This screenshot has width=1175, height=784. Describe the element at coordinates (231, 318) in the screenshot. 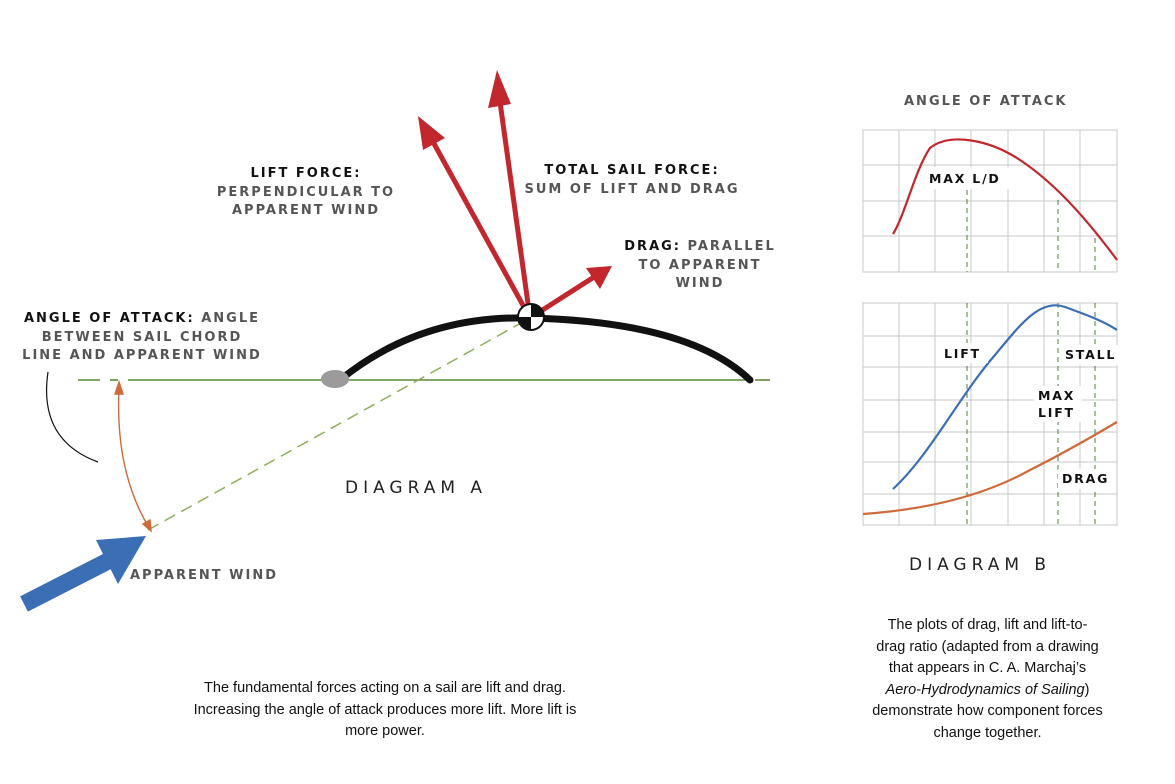

I see `angle-of-attack-value-a: ANGLE` at that location.